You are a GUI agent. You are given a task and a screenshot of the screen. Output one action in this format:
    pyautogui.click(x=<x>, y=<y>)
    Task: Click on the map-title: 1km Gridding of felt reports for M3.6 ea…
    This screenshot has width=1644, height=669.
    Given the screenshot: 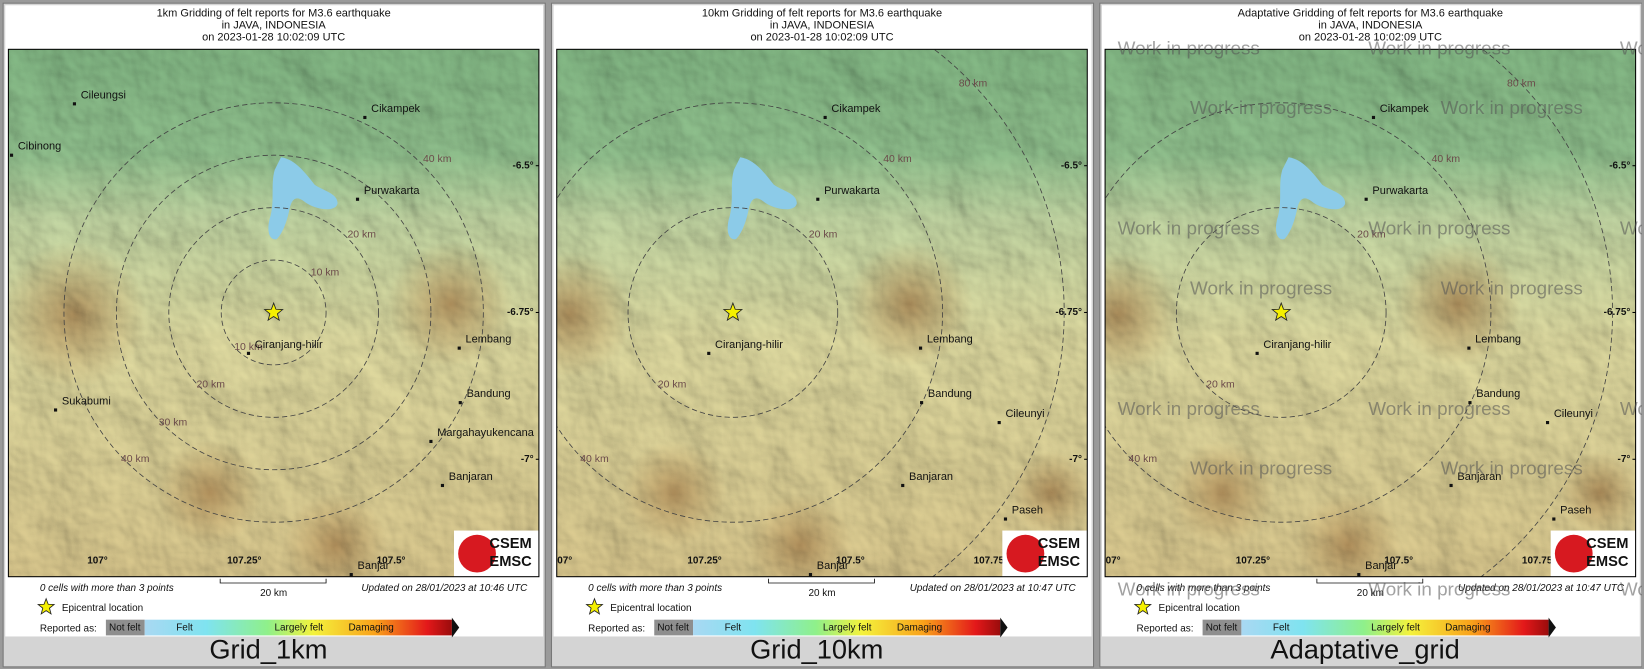 What is the action you would take?
    pyautogui.click(x=274, y=14)
    